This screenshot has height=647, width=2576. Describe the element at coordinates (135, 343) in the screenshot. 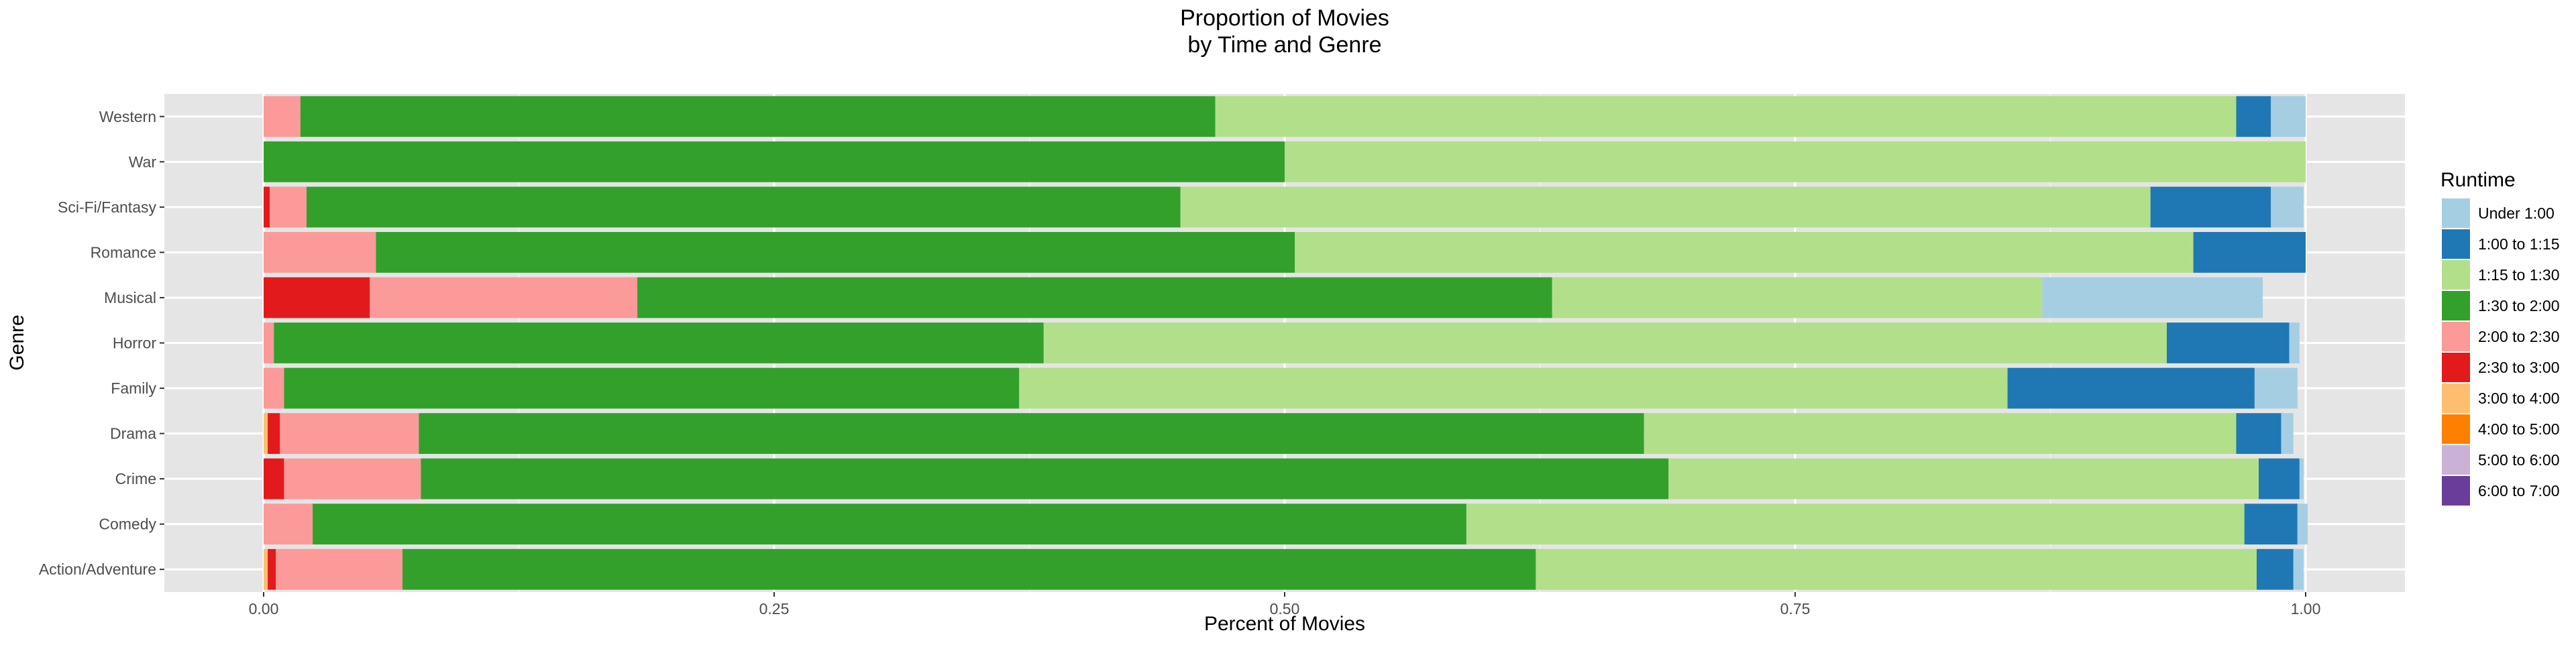

I see `y-tick-label: Horror` at that location.